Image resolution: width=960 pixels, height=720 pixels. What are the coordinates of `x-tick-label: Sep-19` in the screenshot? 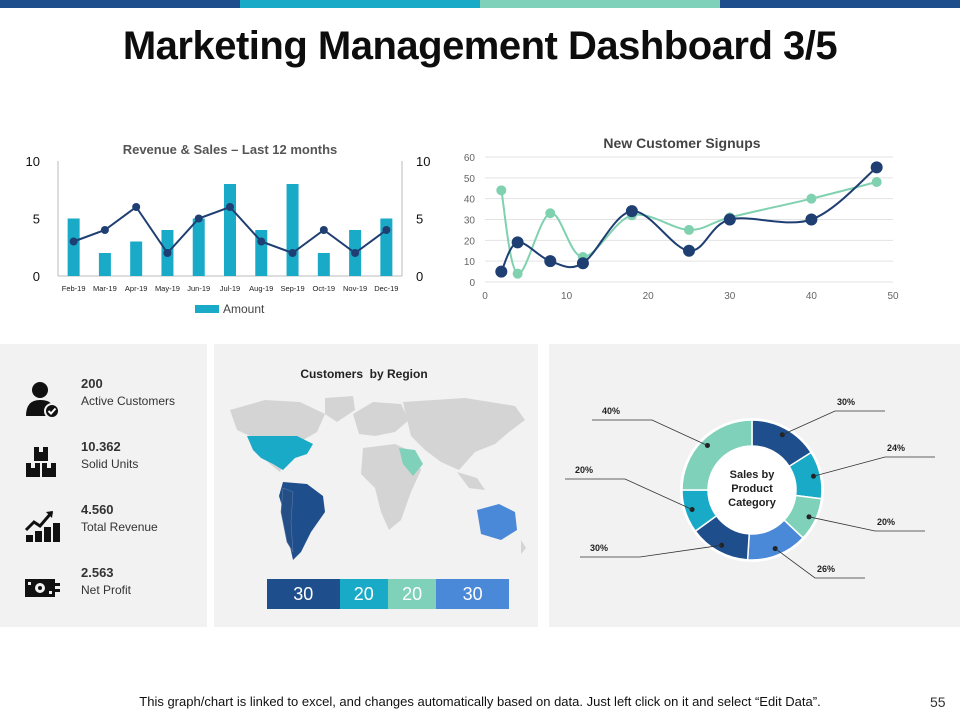 It's located at (292, 288).